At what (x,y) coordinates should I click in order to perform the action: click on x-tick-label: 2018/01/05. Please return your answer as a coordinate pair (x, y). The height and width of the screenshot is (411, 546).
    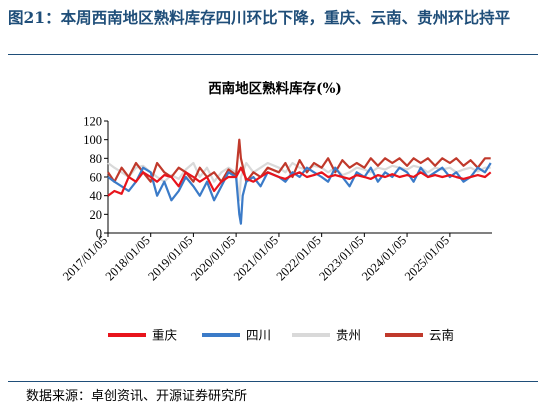
    Looking at the image, I should click on (128, 258).